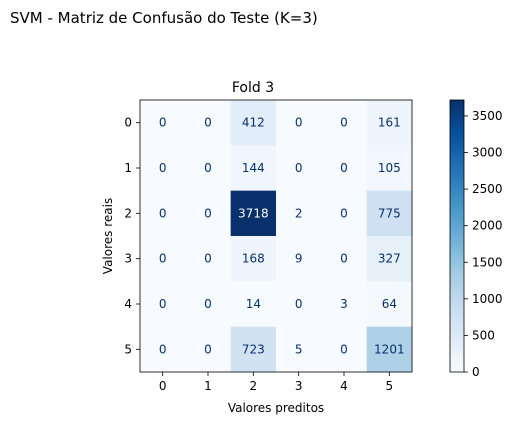  I want to click on cell-value-label: 723, so click(253, 349).